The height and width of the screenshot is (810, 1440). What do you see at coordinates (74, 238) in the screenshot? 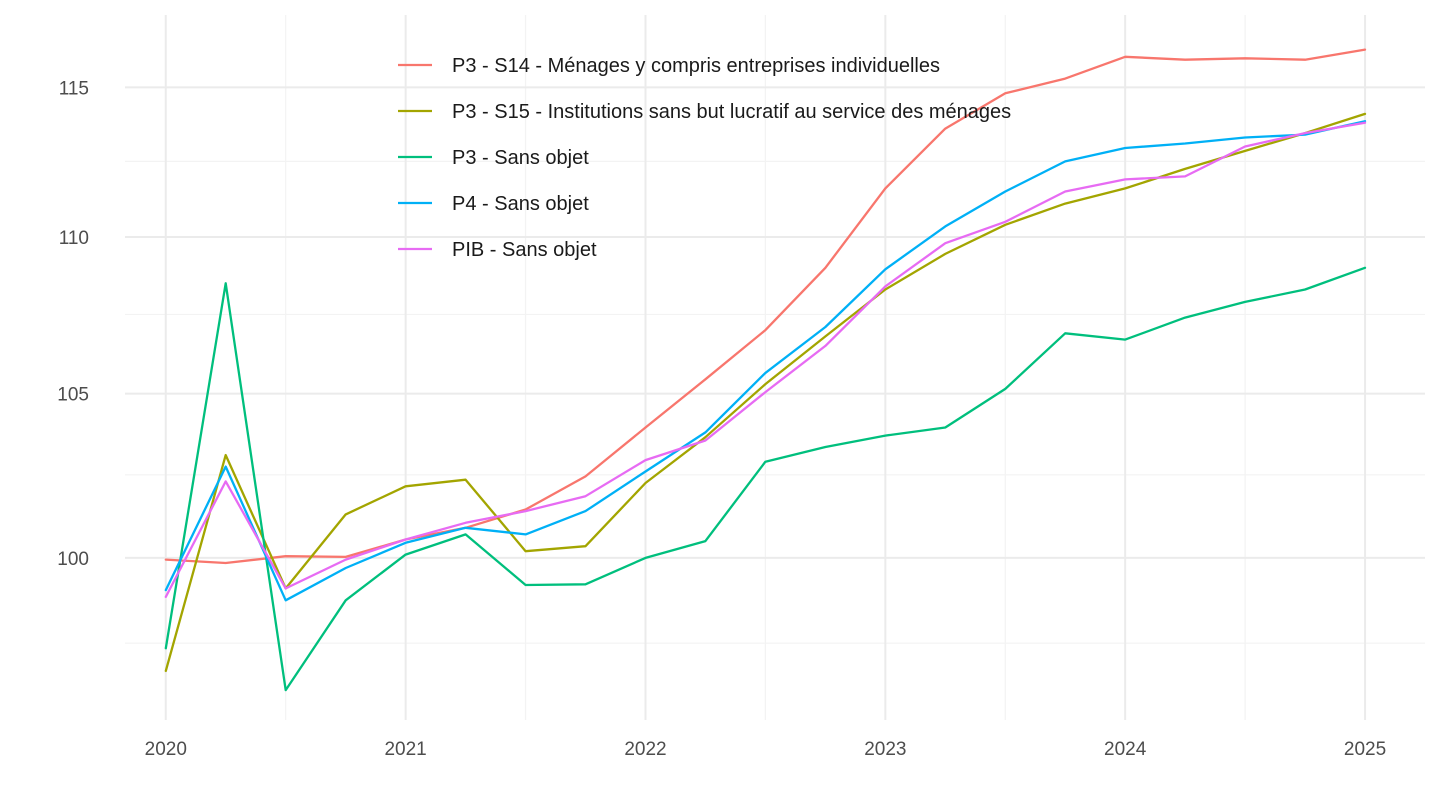
I see `y-tick-label: 110` at bounding box center [74, 238].